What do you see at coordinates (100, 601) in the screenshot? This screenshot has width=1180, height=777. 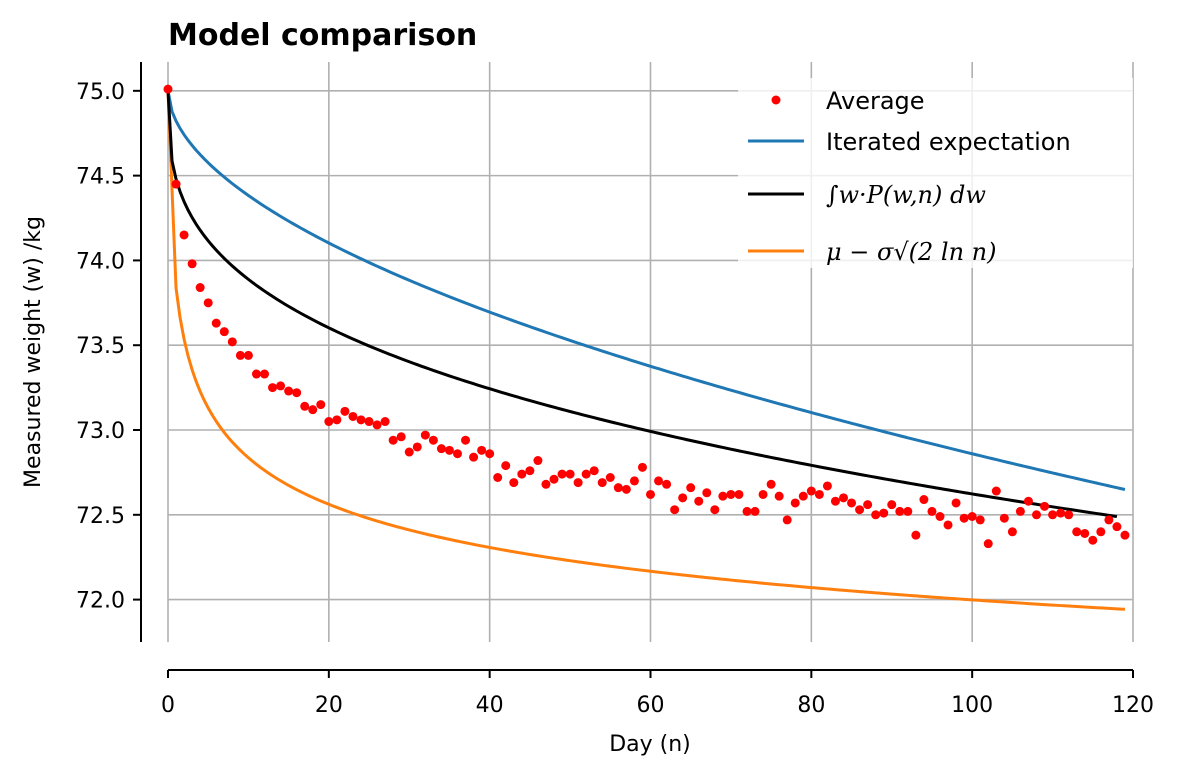 I see `y-tick-label: 72.0` at bounding box center [100, 601].